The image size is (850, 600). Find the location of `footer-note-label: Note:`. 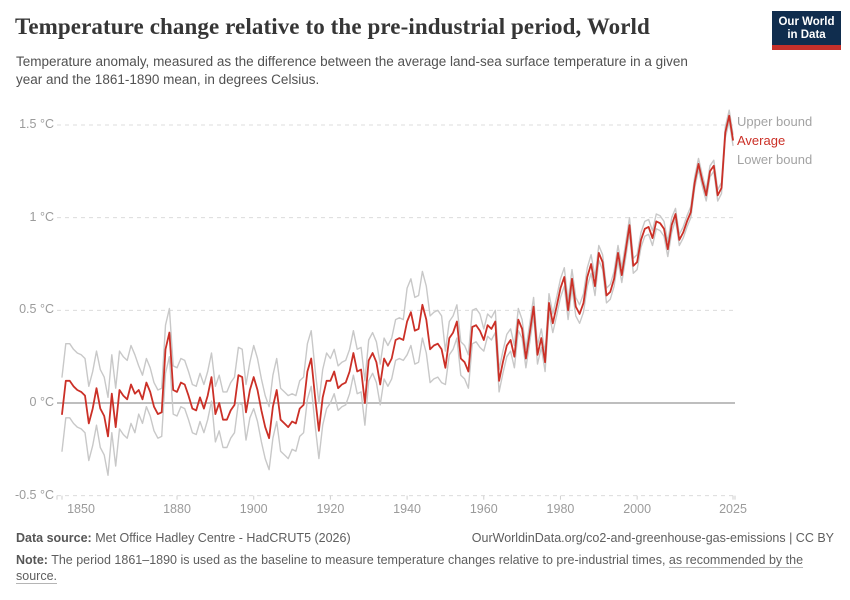

footer-note-label: Note: is located at coordinates (32, 560).